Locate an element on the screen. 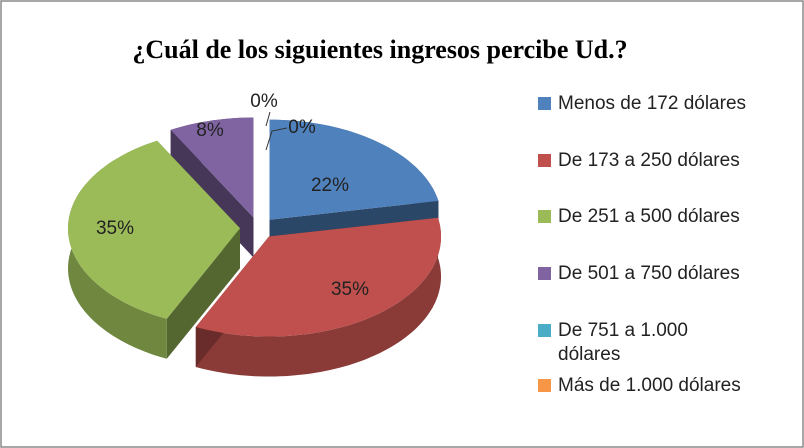 The width and height of the screenshot is (804, 448). legend-label: De 251 a 500 dólares is located at coordinates (649, 216).